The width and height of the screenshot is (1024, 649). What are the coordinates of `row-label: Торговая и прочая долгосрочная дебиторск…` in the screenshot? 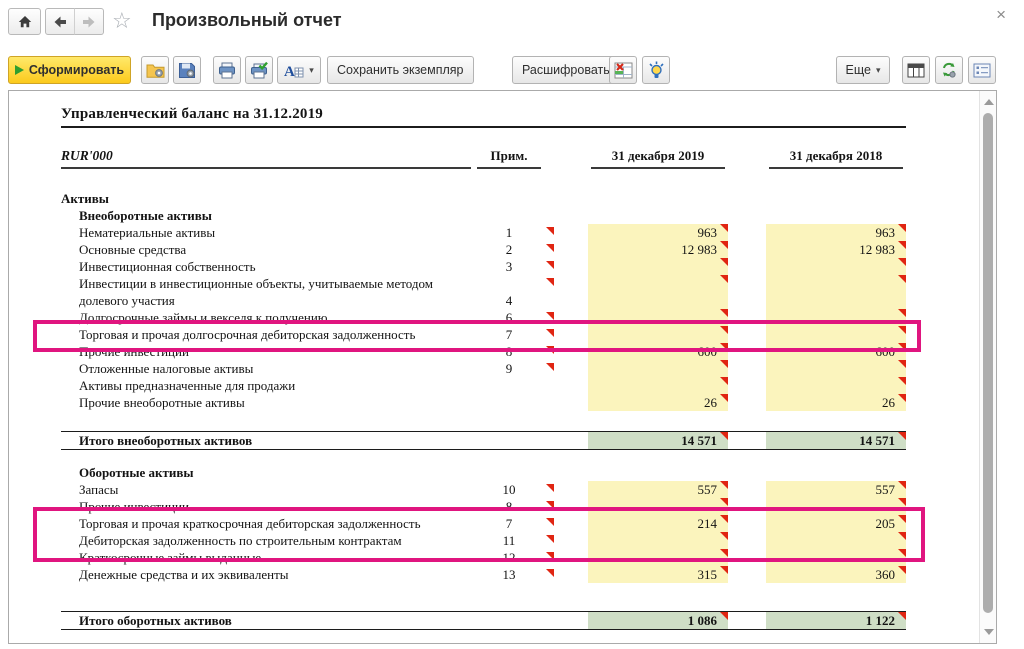 It's located at (247, 334).